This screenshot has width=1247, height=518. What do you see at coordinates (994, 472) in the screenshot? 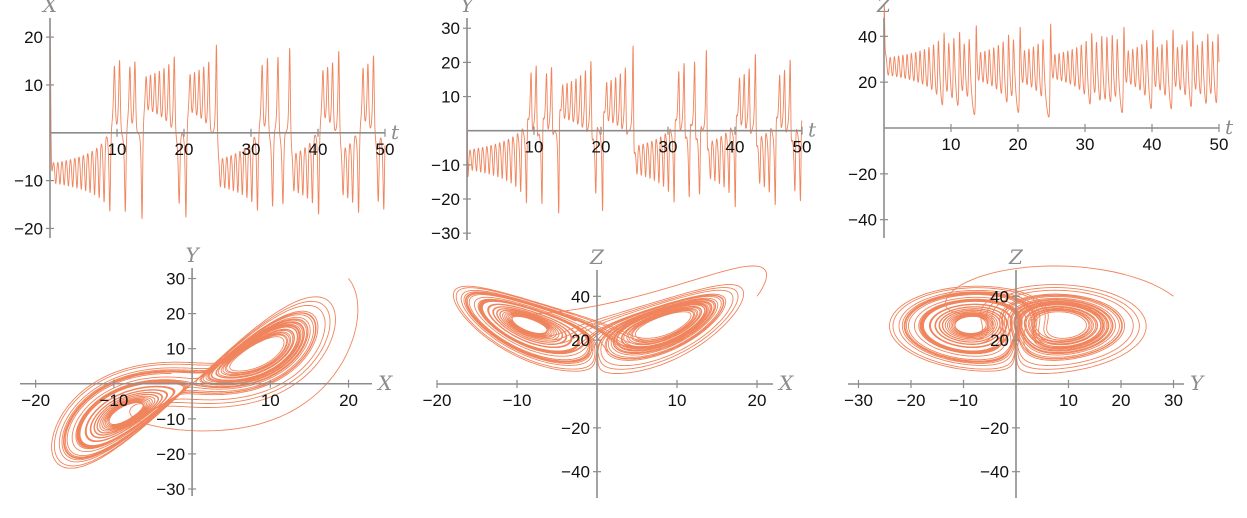
I see `z-vs-y-y-tick-label: −40` at bounding box center [994, 472].